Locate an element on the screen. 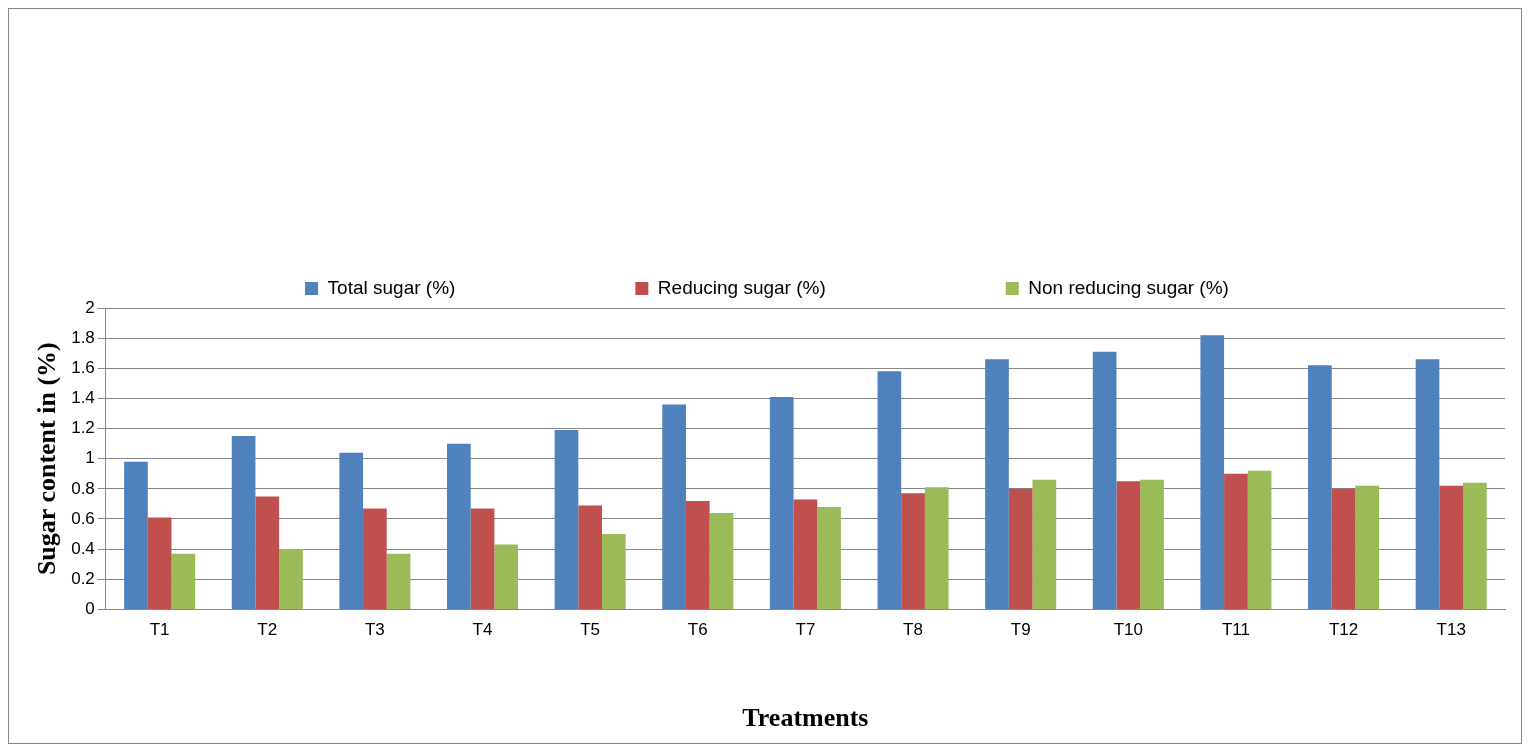  x-tick-label: T13 is located at coordinates (1451, 630).